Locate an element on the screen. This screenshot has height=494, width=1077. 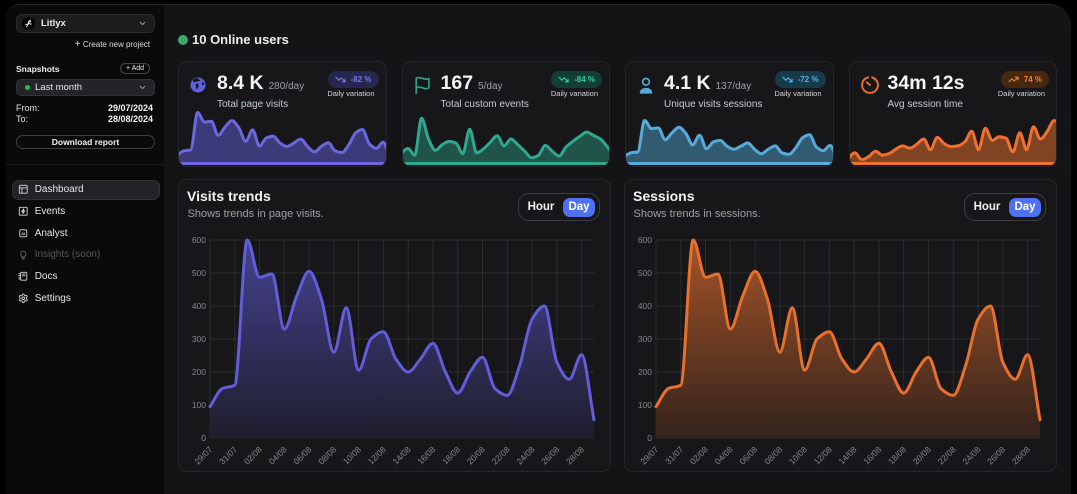
svg-text: AI is located at coordinates (23, 233).